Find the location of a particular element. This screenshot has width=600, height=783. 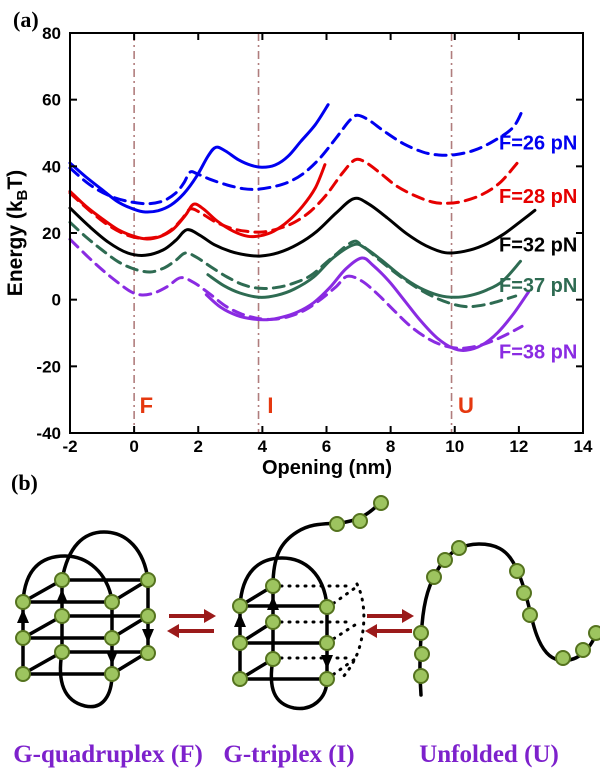

unfolded-strand-structure is located at coordinates (506, 618).